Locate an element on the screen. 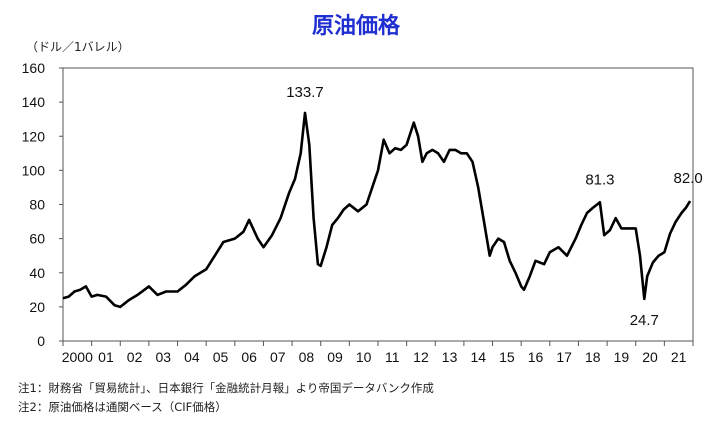 The image size is (712, 431). data-label: 24.7 is located at coordinates (644, 320).